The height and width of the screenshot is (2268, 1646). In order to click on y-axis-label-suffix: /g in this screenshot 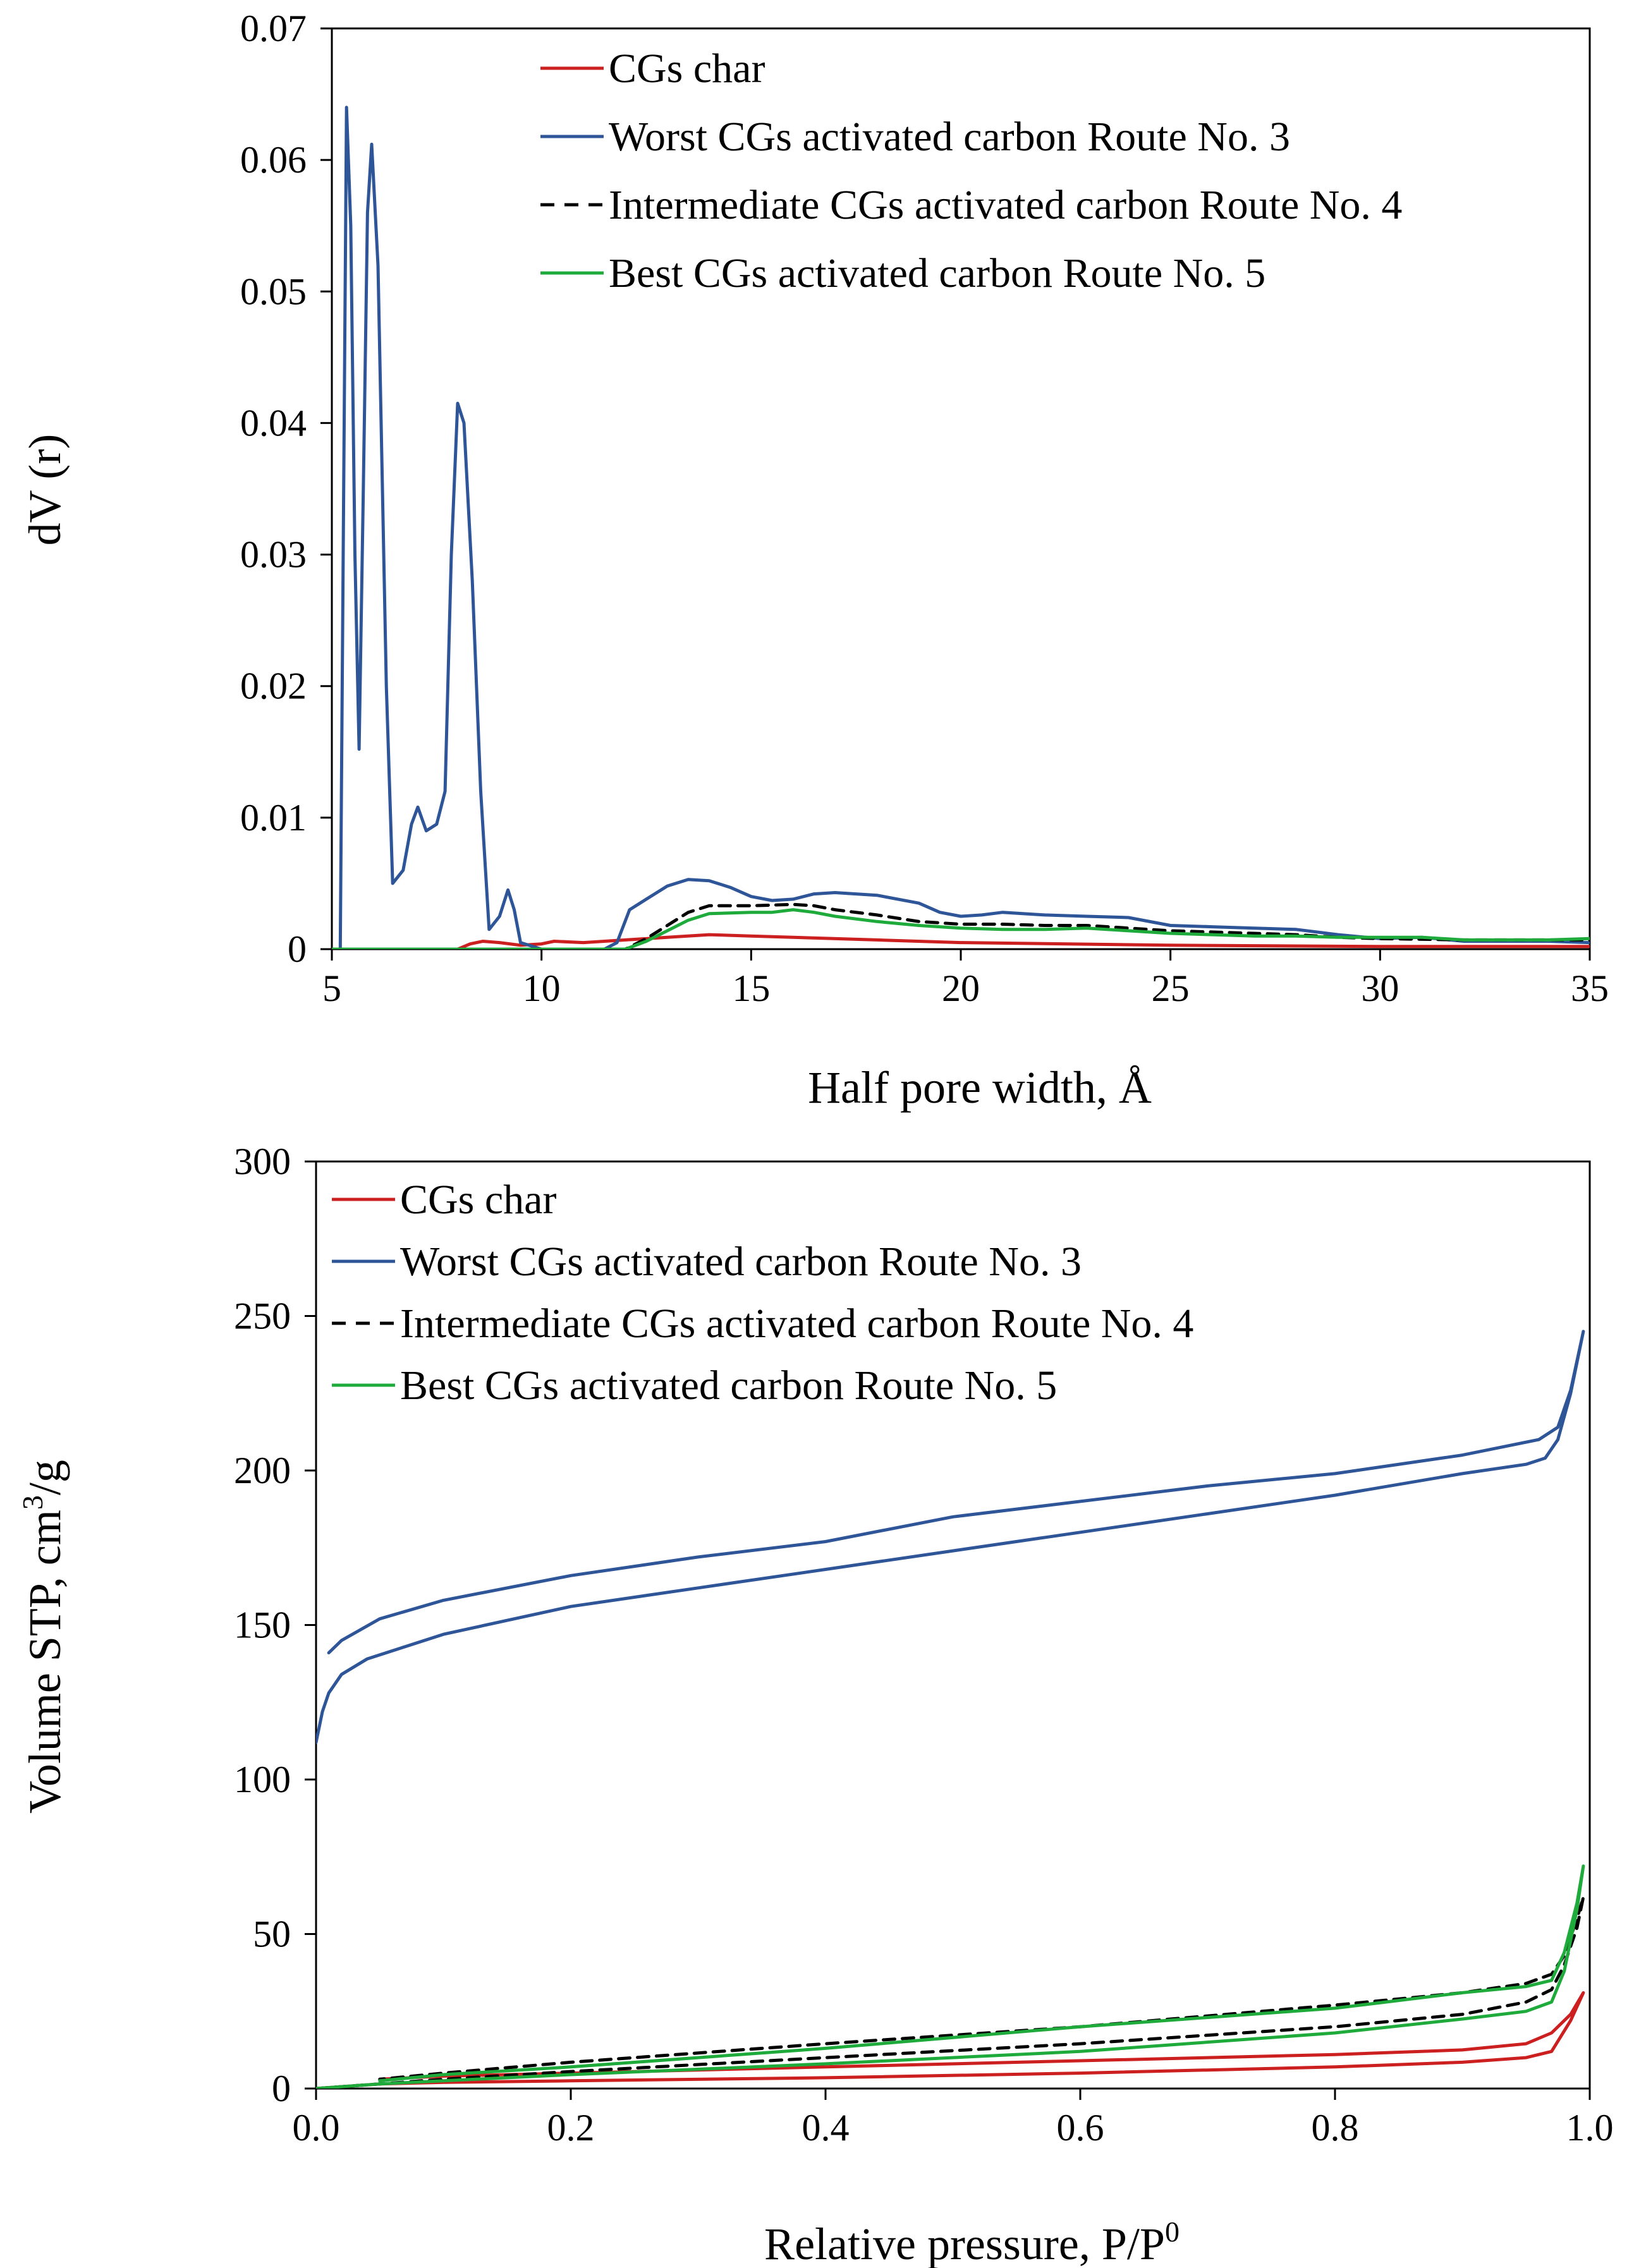, I will do `click(45, 1477)`.